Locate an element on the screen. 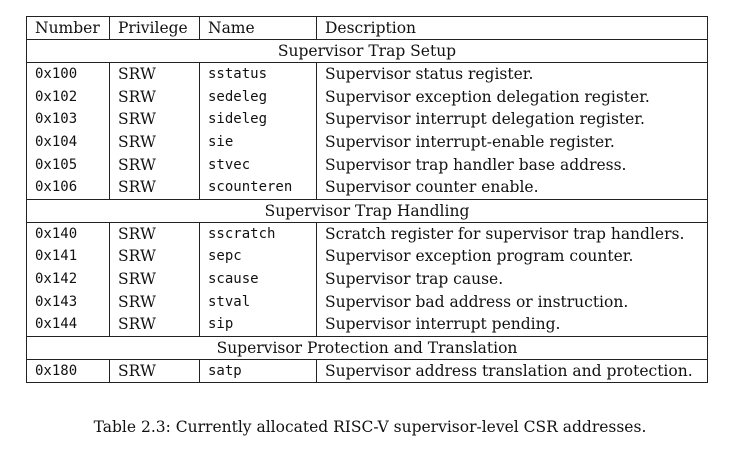  cell-number: 0x100 is located at coordinates (68, 74).